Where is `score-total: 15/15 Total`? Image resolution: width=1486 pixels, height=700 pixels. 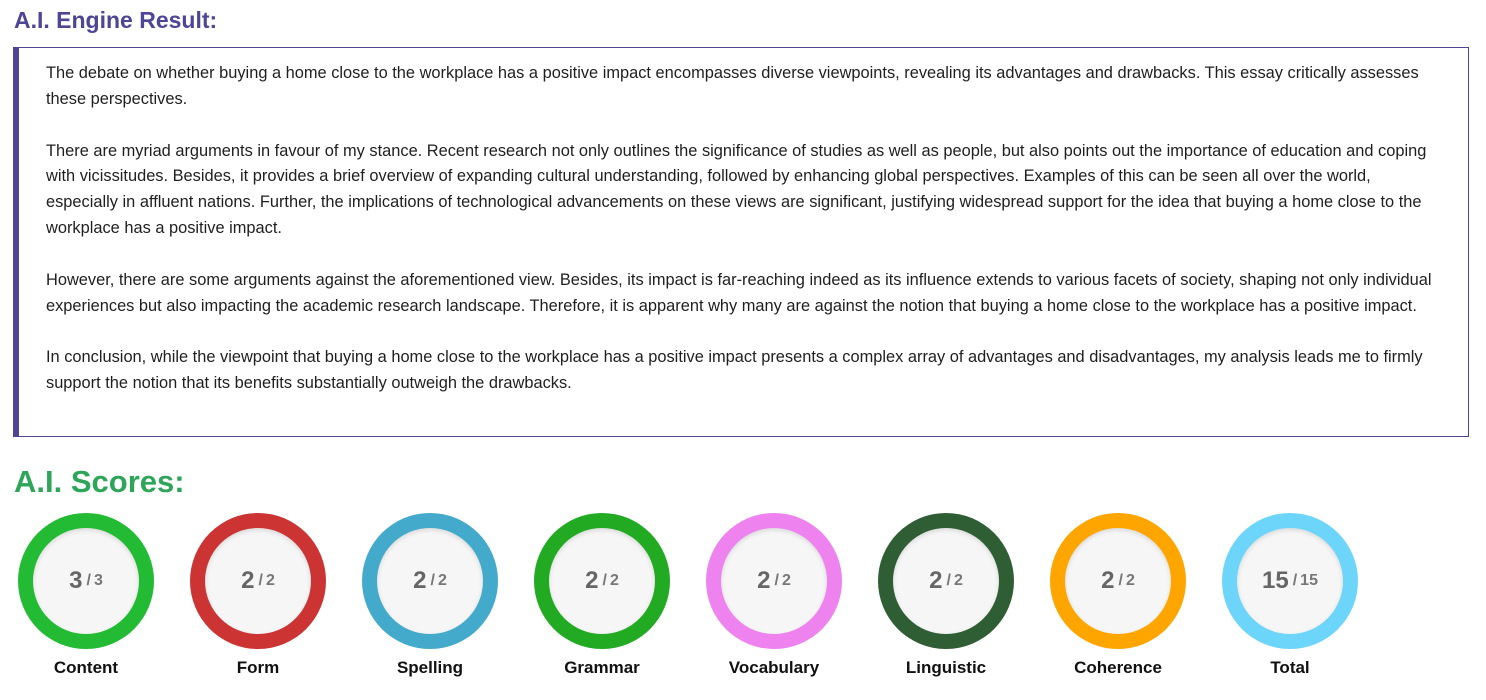 score-total: 15/15 Total is located at coordinates (1290, 603).